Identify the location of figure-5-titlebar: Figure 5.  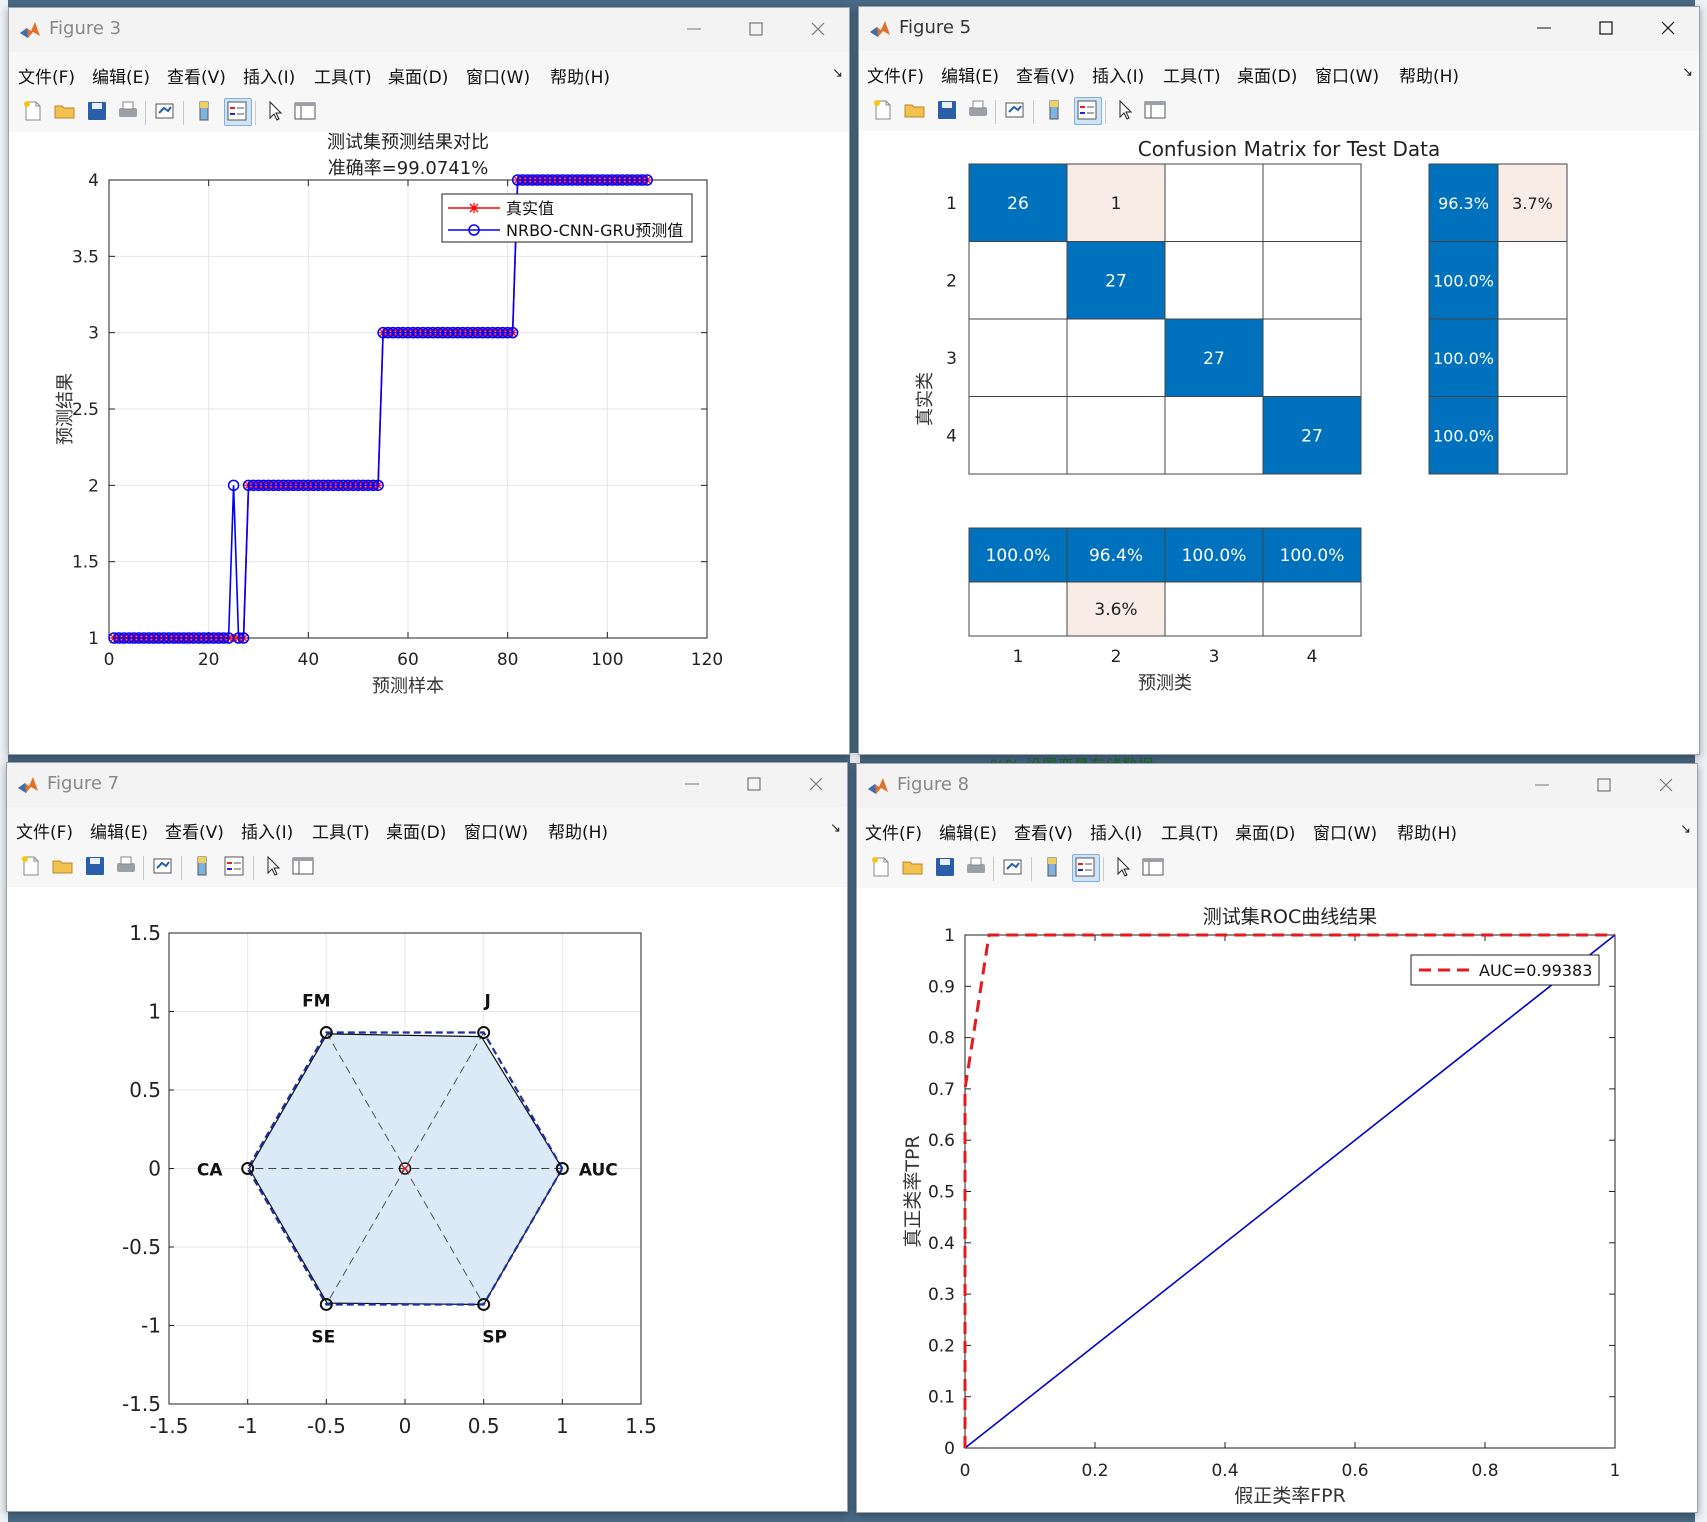
(1279, 29).